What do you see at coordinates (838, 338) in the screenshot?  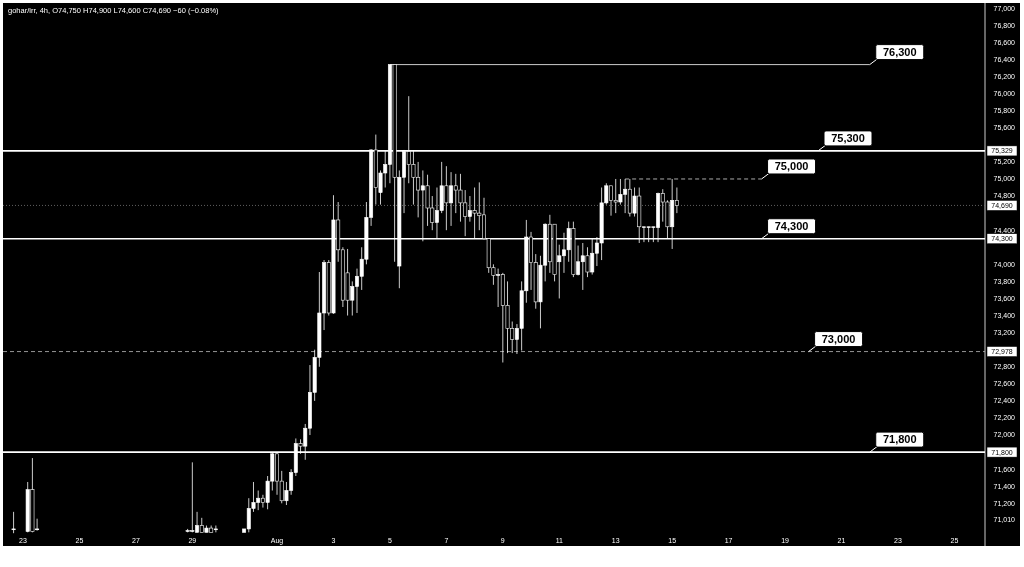 I see `annotation: 73,000` at bounding box center [838, 338].